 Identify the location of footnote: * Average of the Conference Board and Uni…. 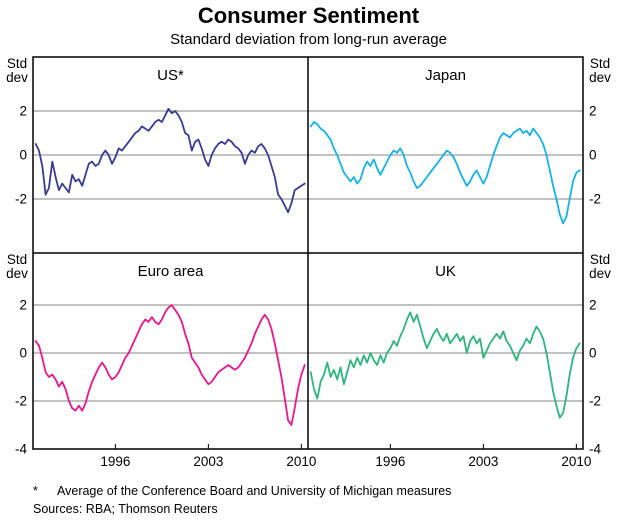
(313, 491).